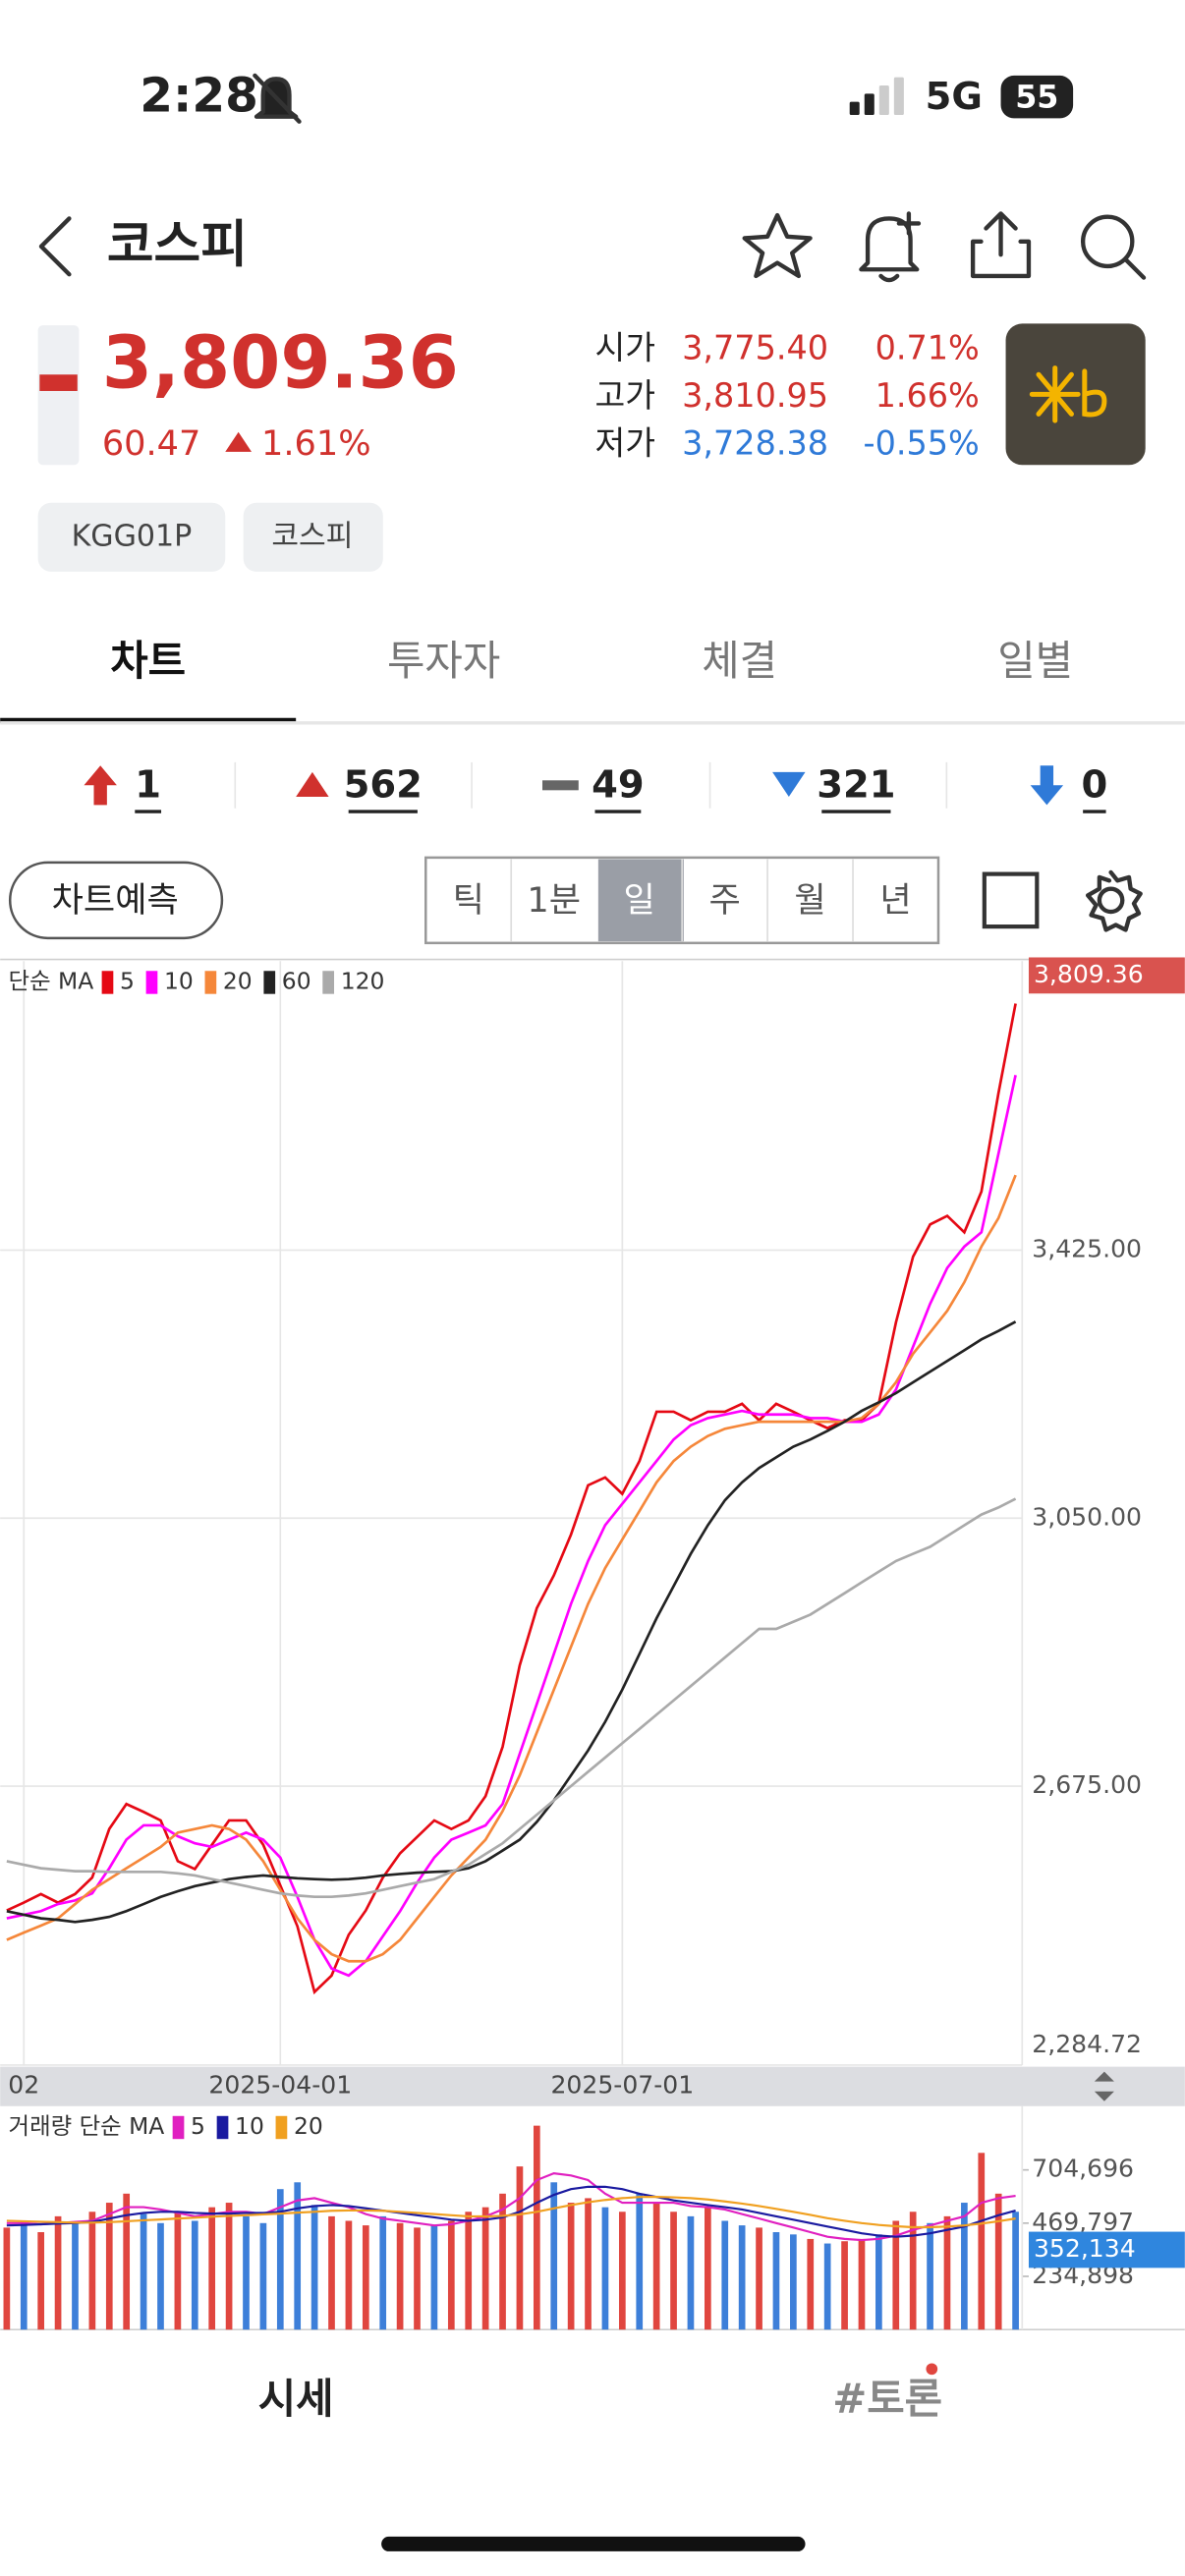  I want to click on nav-discussion: #토론, so click(887, 2399).